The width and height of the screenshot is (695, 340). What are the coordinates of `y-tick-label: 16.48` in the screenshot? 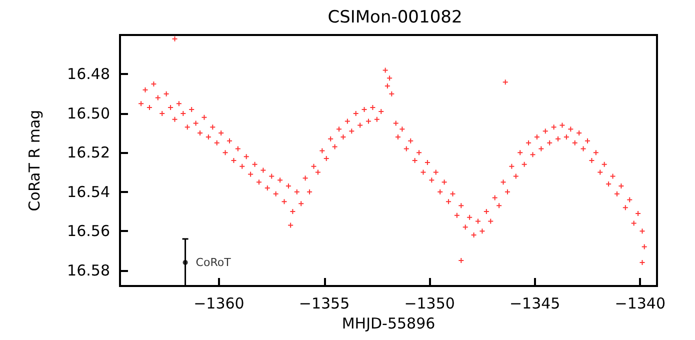 It's located at (88, 74).